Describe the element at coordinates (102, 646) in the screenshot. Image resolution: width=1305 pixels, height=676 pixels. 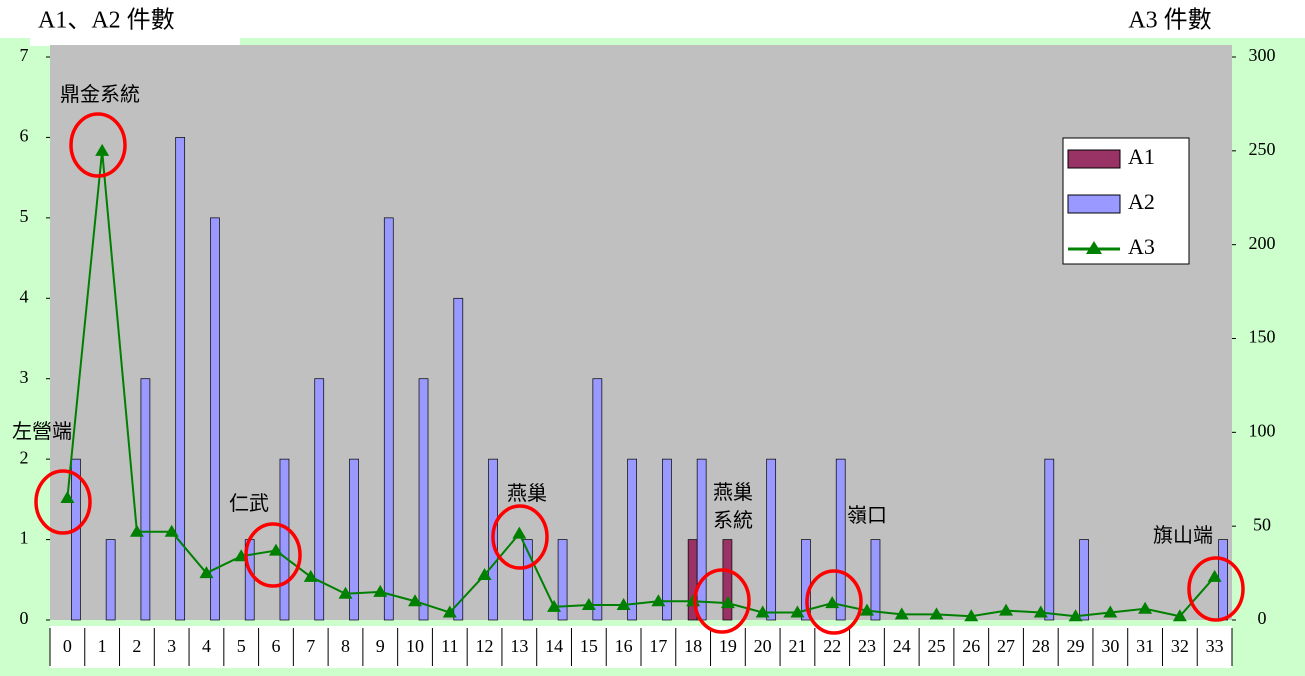
I see `x-tick-label: 1` at that location.